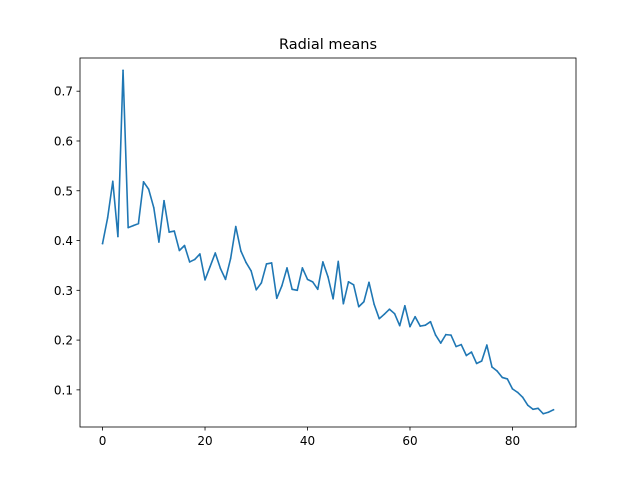 The height and width of the screenshot is (484, 640). I want to click on chart-title: Radial means, so click(328, 45).